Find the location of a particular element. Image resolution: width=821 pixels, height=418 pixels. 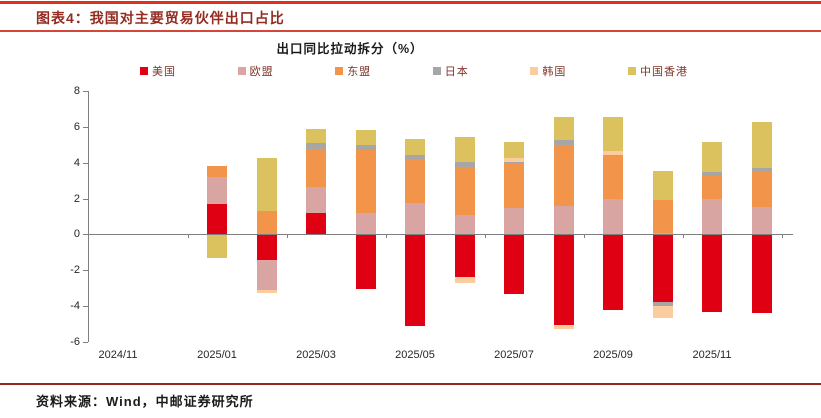

source-text: 资料来源：Wind，中邮证券研究所 is located at coordinates (145, 401).